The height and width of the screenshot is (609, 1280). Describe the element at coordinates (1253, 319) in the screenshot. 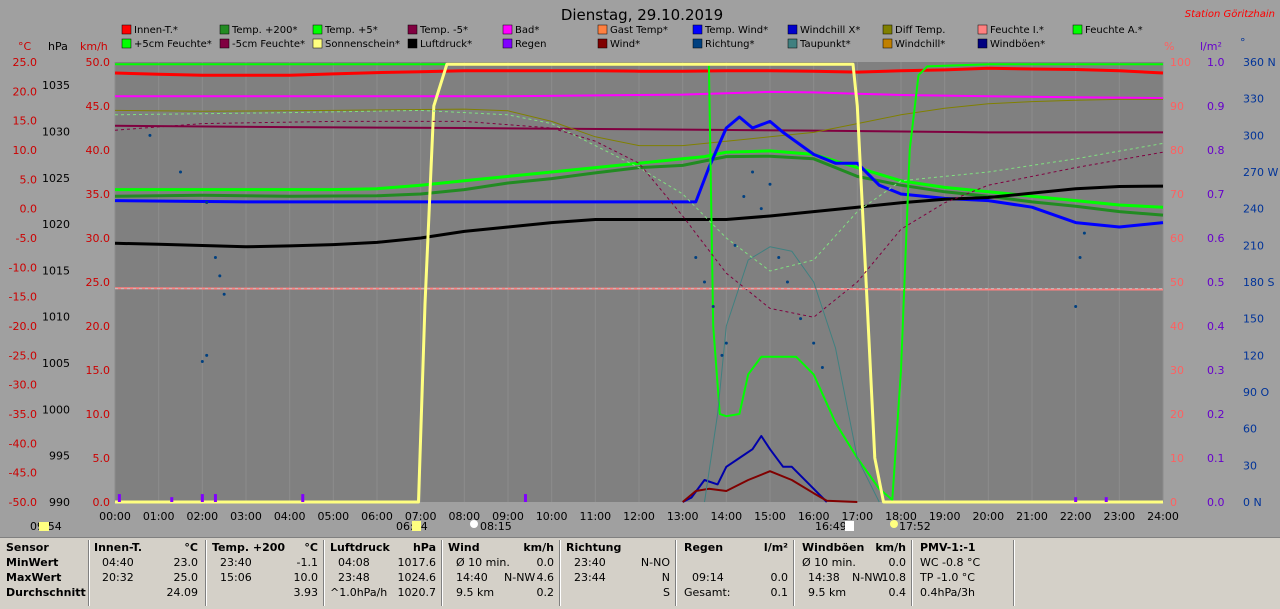

I see `y-tick-label-deg: 150` at that location.